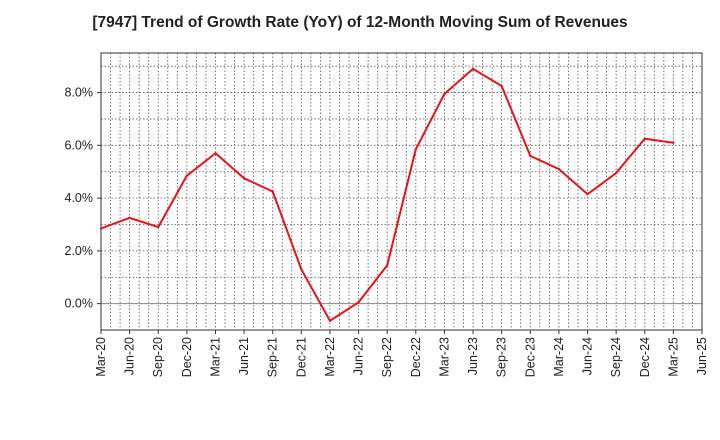  I want to click on x-tick-label: Jun-24, so click(588, 356).